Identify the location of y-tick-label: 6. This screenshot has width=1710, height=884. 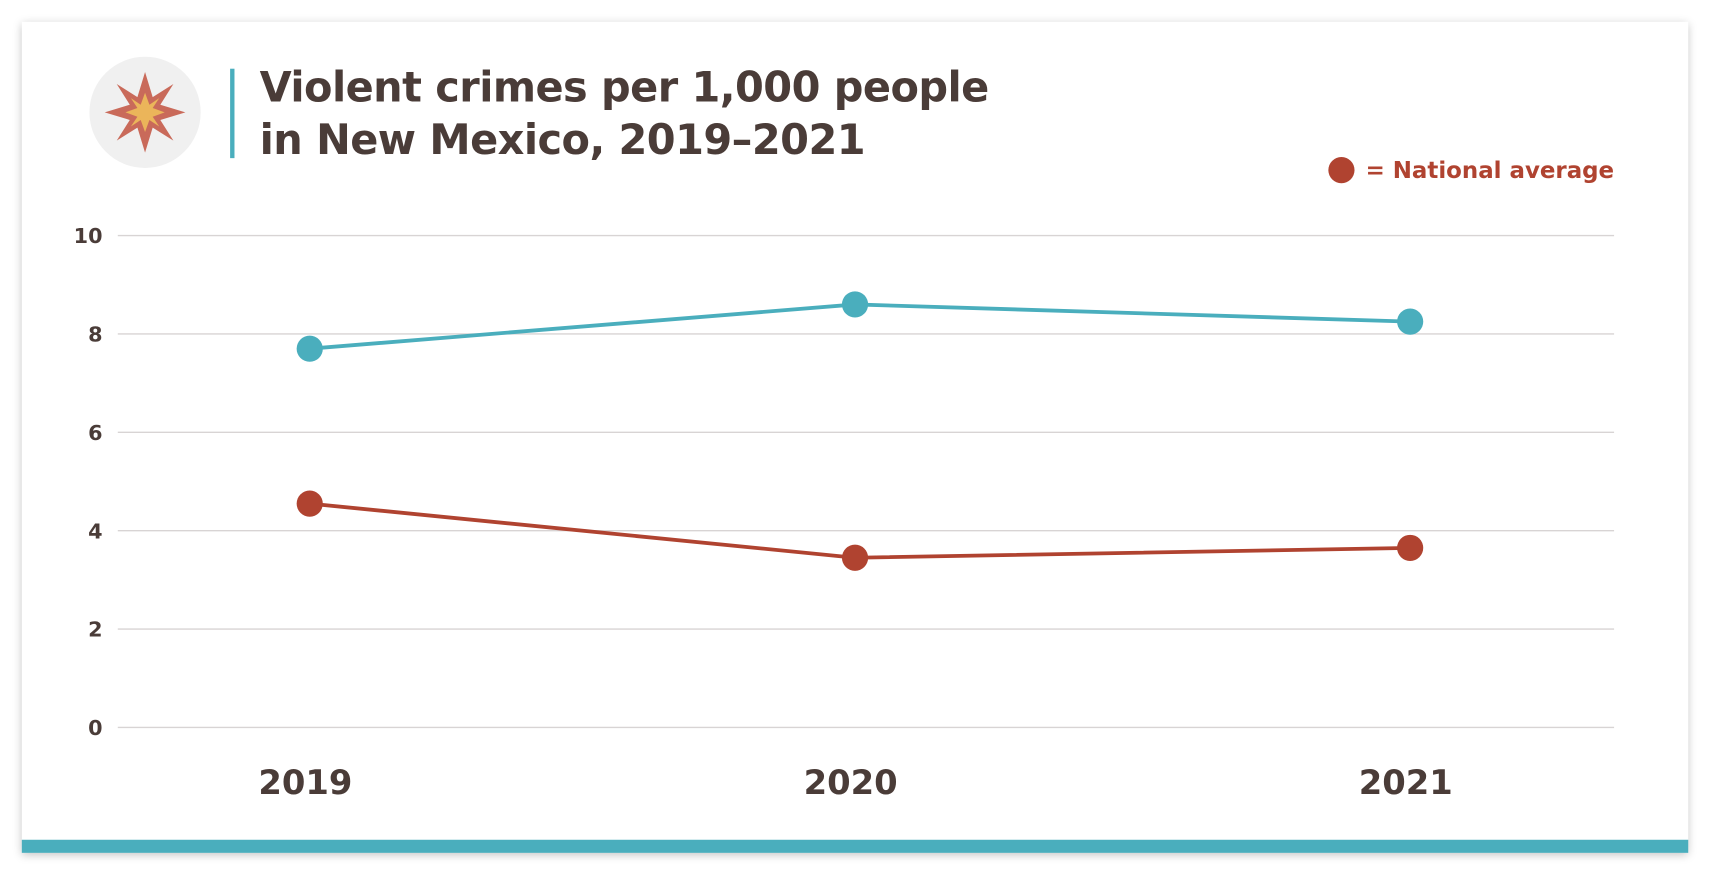
(95, 433).